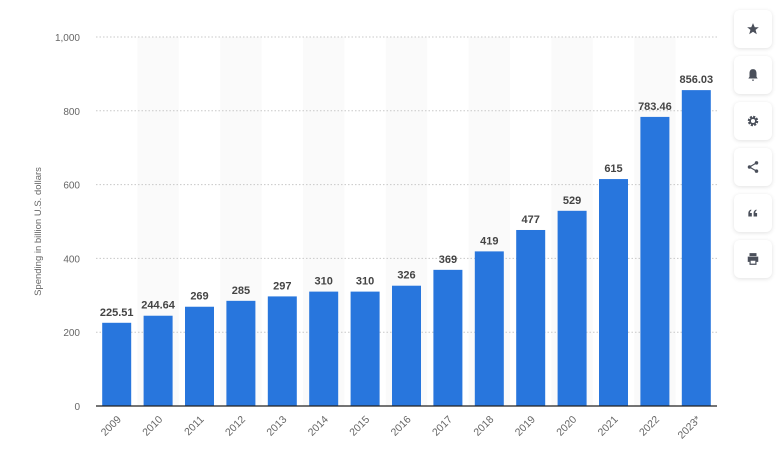 Image resolution: width=781 pixels, height=472 pixels. Describe the element at coordinates (77, 407) in the screenshot. I see `y-tick-label: 0` at that location.